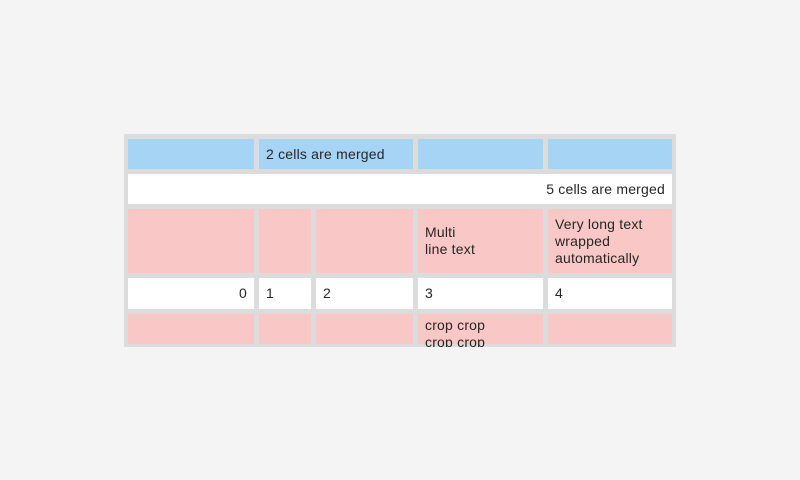  What do you see at coordinates (610, 241) in the screenshot?
I see `table-cell-autowrap: Very long text wrapped automatically` at bounding box center [610, 241].